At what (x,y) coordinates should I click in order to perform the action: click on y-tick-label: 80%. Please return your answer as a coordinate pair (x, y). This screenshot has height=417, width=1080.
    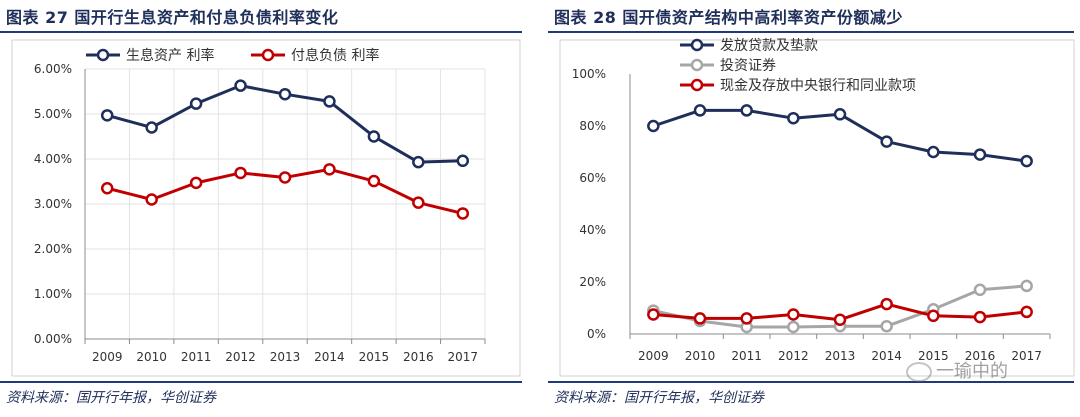
    Looking at the image, I should click on (592, 126).